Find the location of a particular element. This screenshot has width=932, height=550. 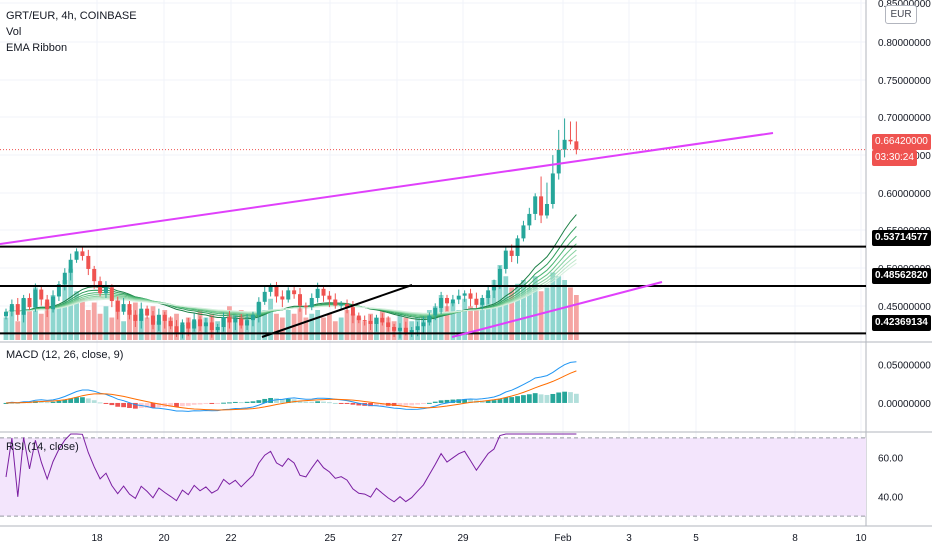

rsi-band-fill is located at coordinates (433, 477).